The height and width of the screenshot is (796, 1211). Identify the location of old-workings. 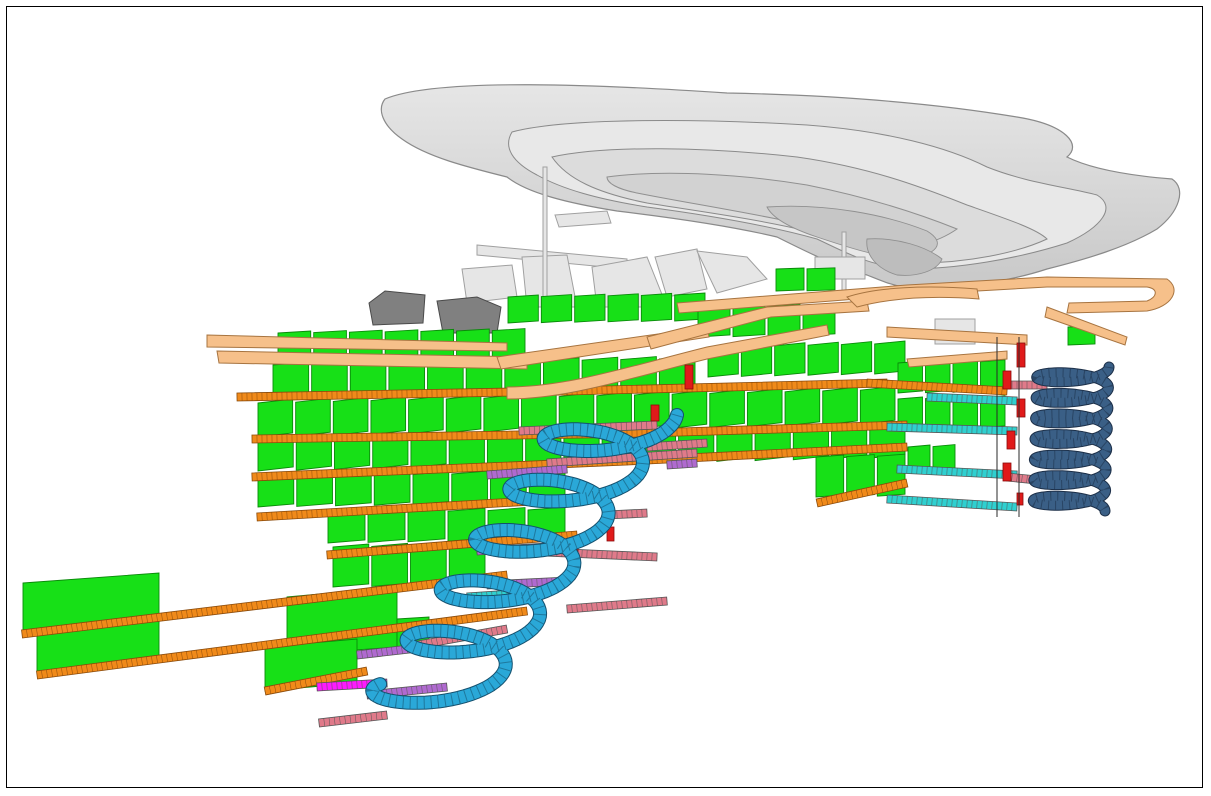
(435, 312).